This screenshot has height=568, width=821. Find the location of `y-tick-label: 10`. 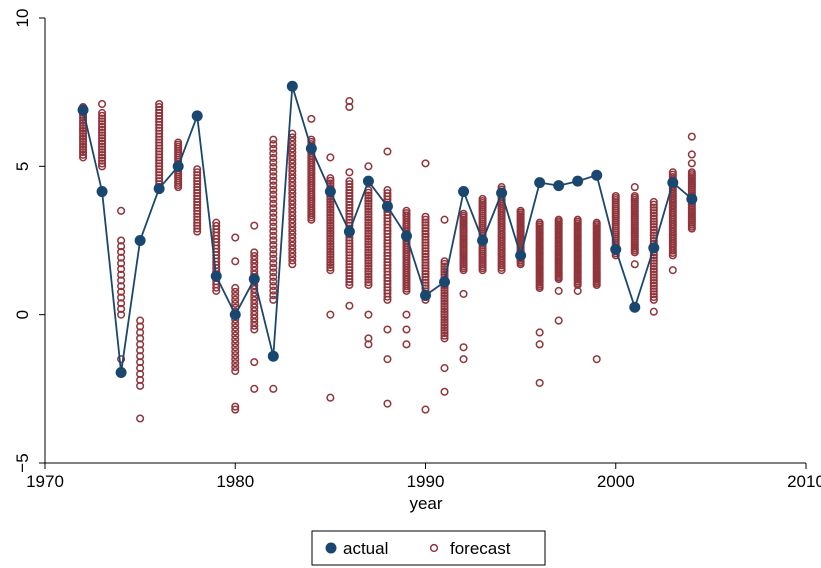

y-tick-label: 10 is located at coordinates (22, 18).